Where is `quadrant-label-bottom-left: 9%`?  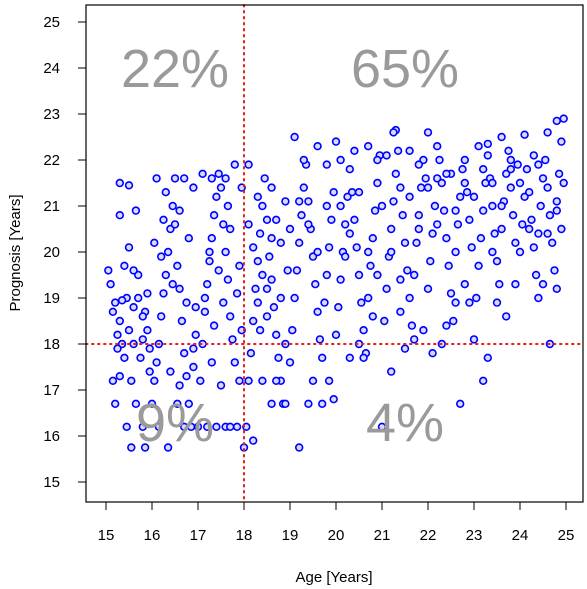 quadrant-label-bottom-left: 9% is located at coordinates (175, 423).